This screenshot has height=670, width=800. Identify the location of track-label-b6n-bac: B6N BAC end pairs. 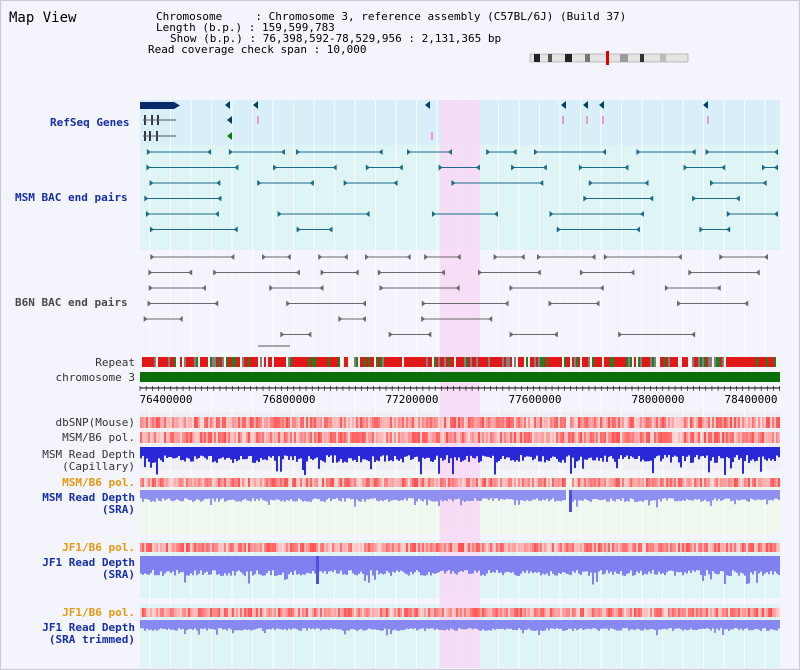
(71, 302).